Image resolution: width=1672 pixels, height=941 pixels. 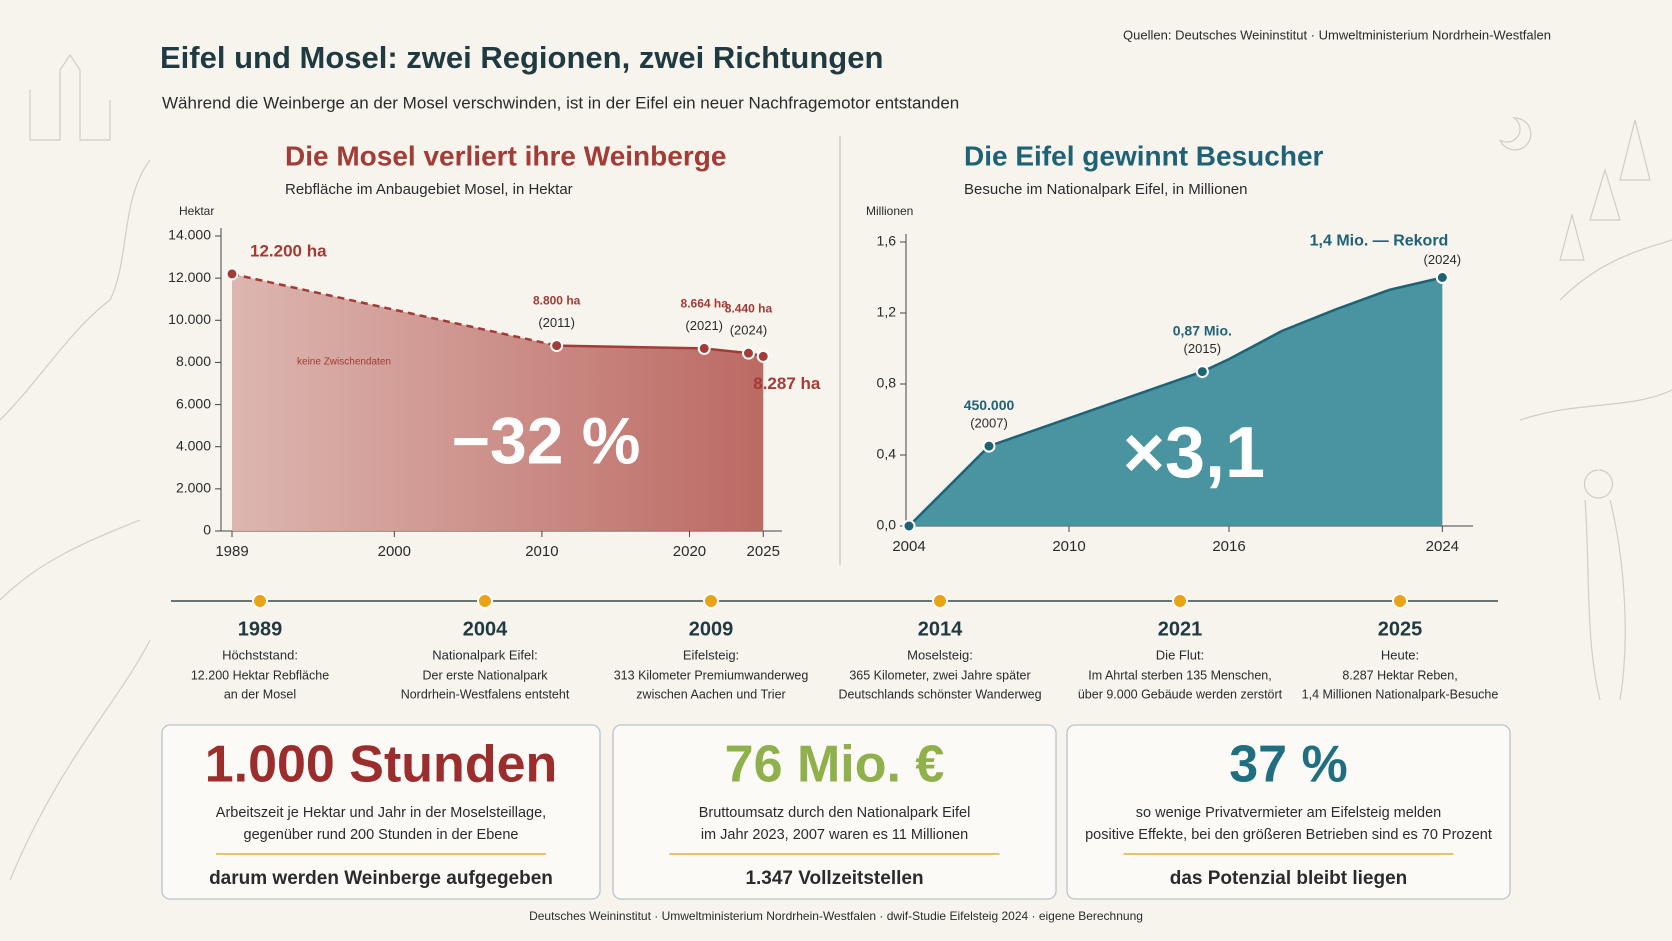 I want to click on timeline-title: Heute:, so click(x=1400, y=654).